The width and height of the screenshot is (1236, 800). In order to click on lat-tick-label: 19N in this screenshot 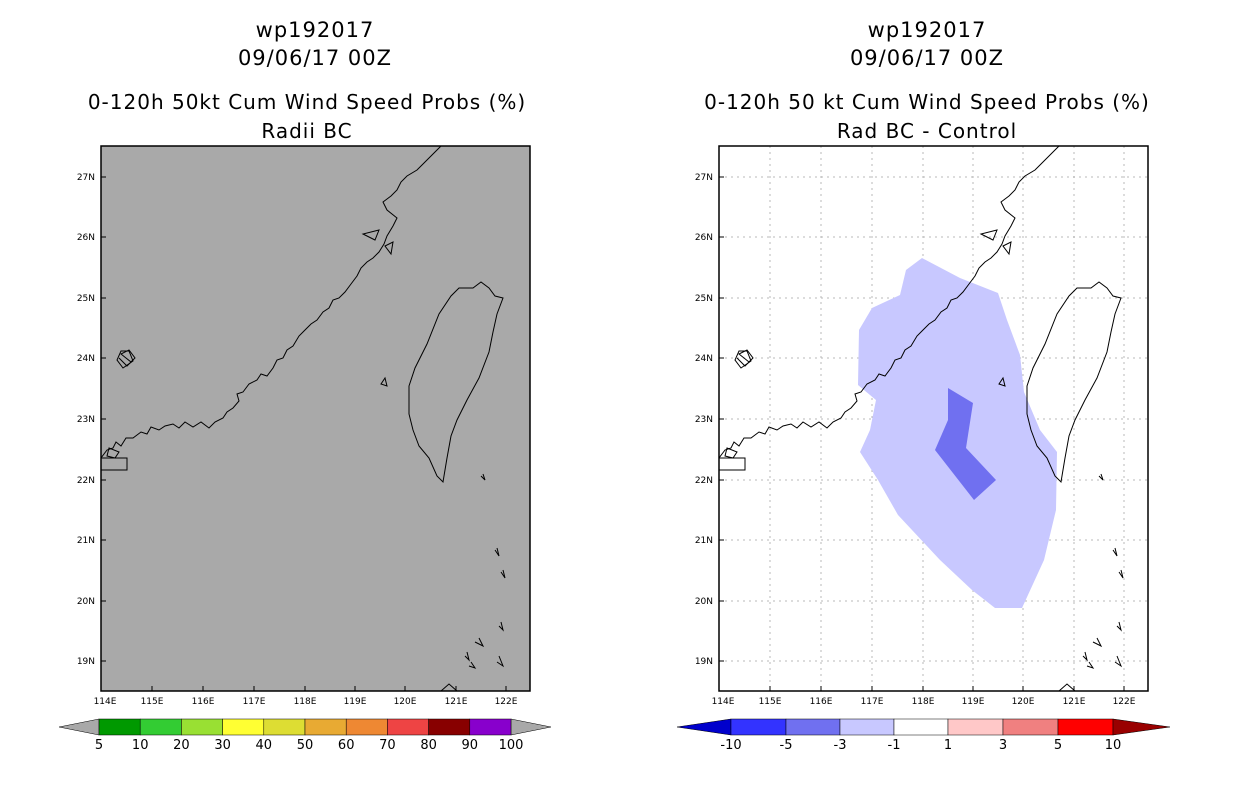, I will do `click(86, 662)`.